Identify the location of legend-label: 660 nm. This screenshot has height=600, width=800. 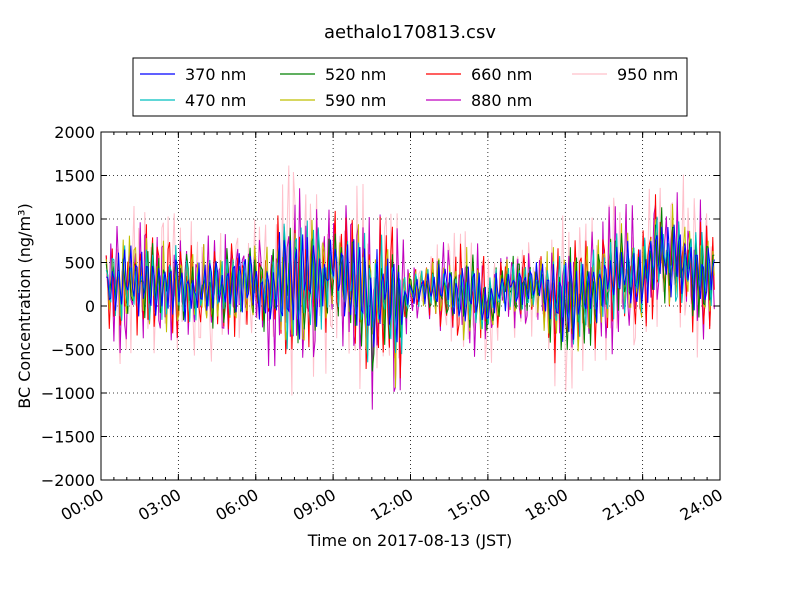
(501, 74).